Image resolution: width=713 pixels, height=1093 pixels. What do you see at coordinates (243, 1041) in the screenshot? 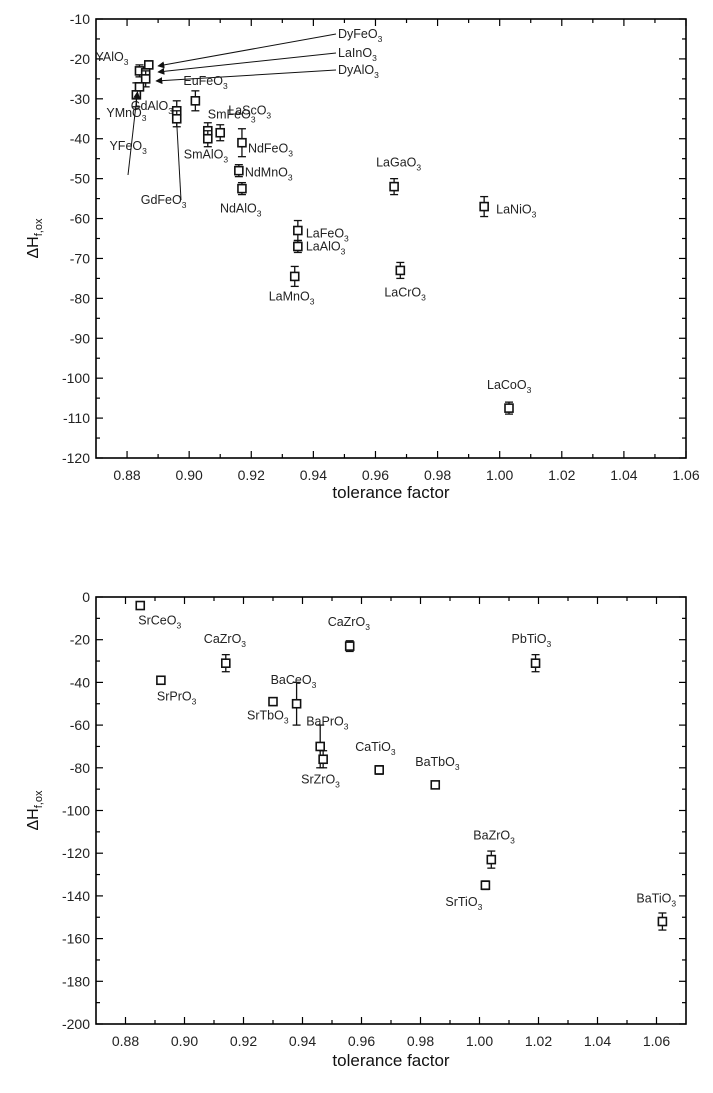
I see `x-tick-label: 0.92` at bounding box center [243, 1041].